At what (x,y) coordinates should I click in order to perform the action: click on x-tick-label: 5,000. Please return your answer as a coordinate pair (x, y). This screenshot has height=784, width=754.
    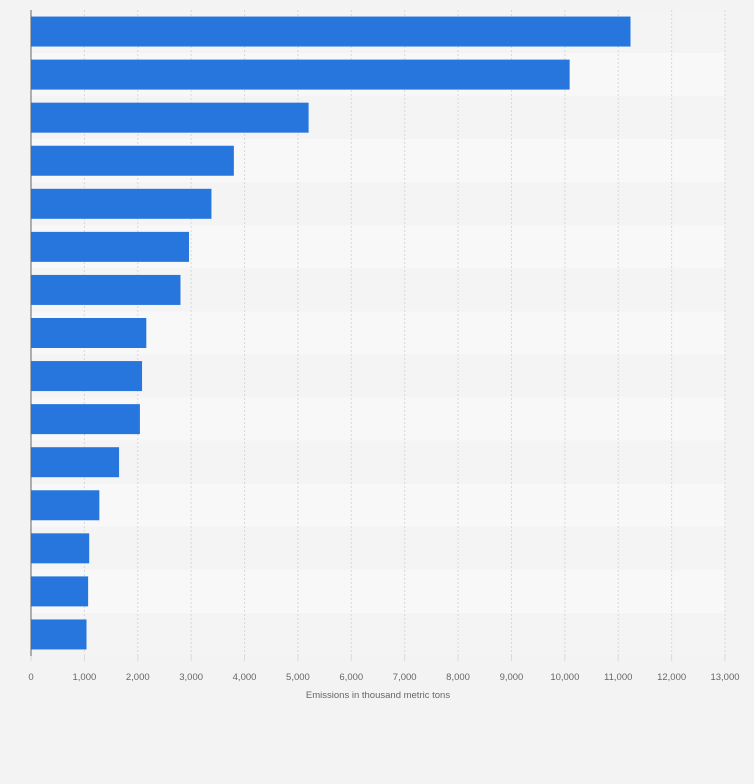
    Looking at the image, I should click on (298, 677).